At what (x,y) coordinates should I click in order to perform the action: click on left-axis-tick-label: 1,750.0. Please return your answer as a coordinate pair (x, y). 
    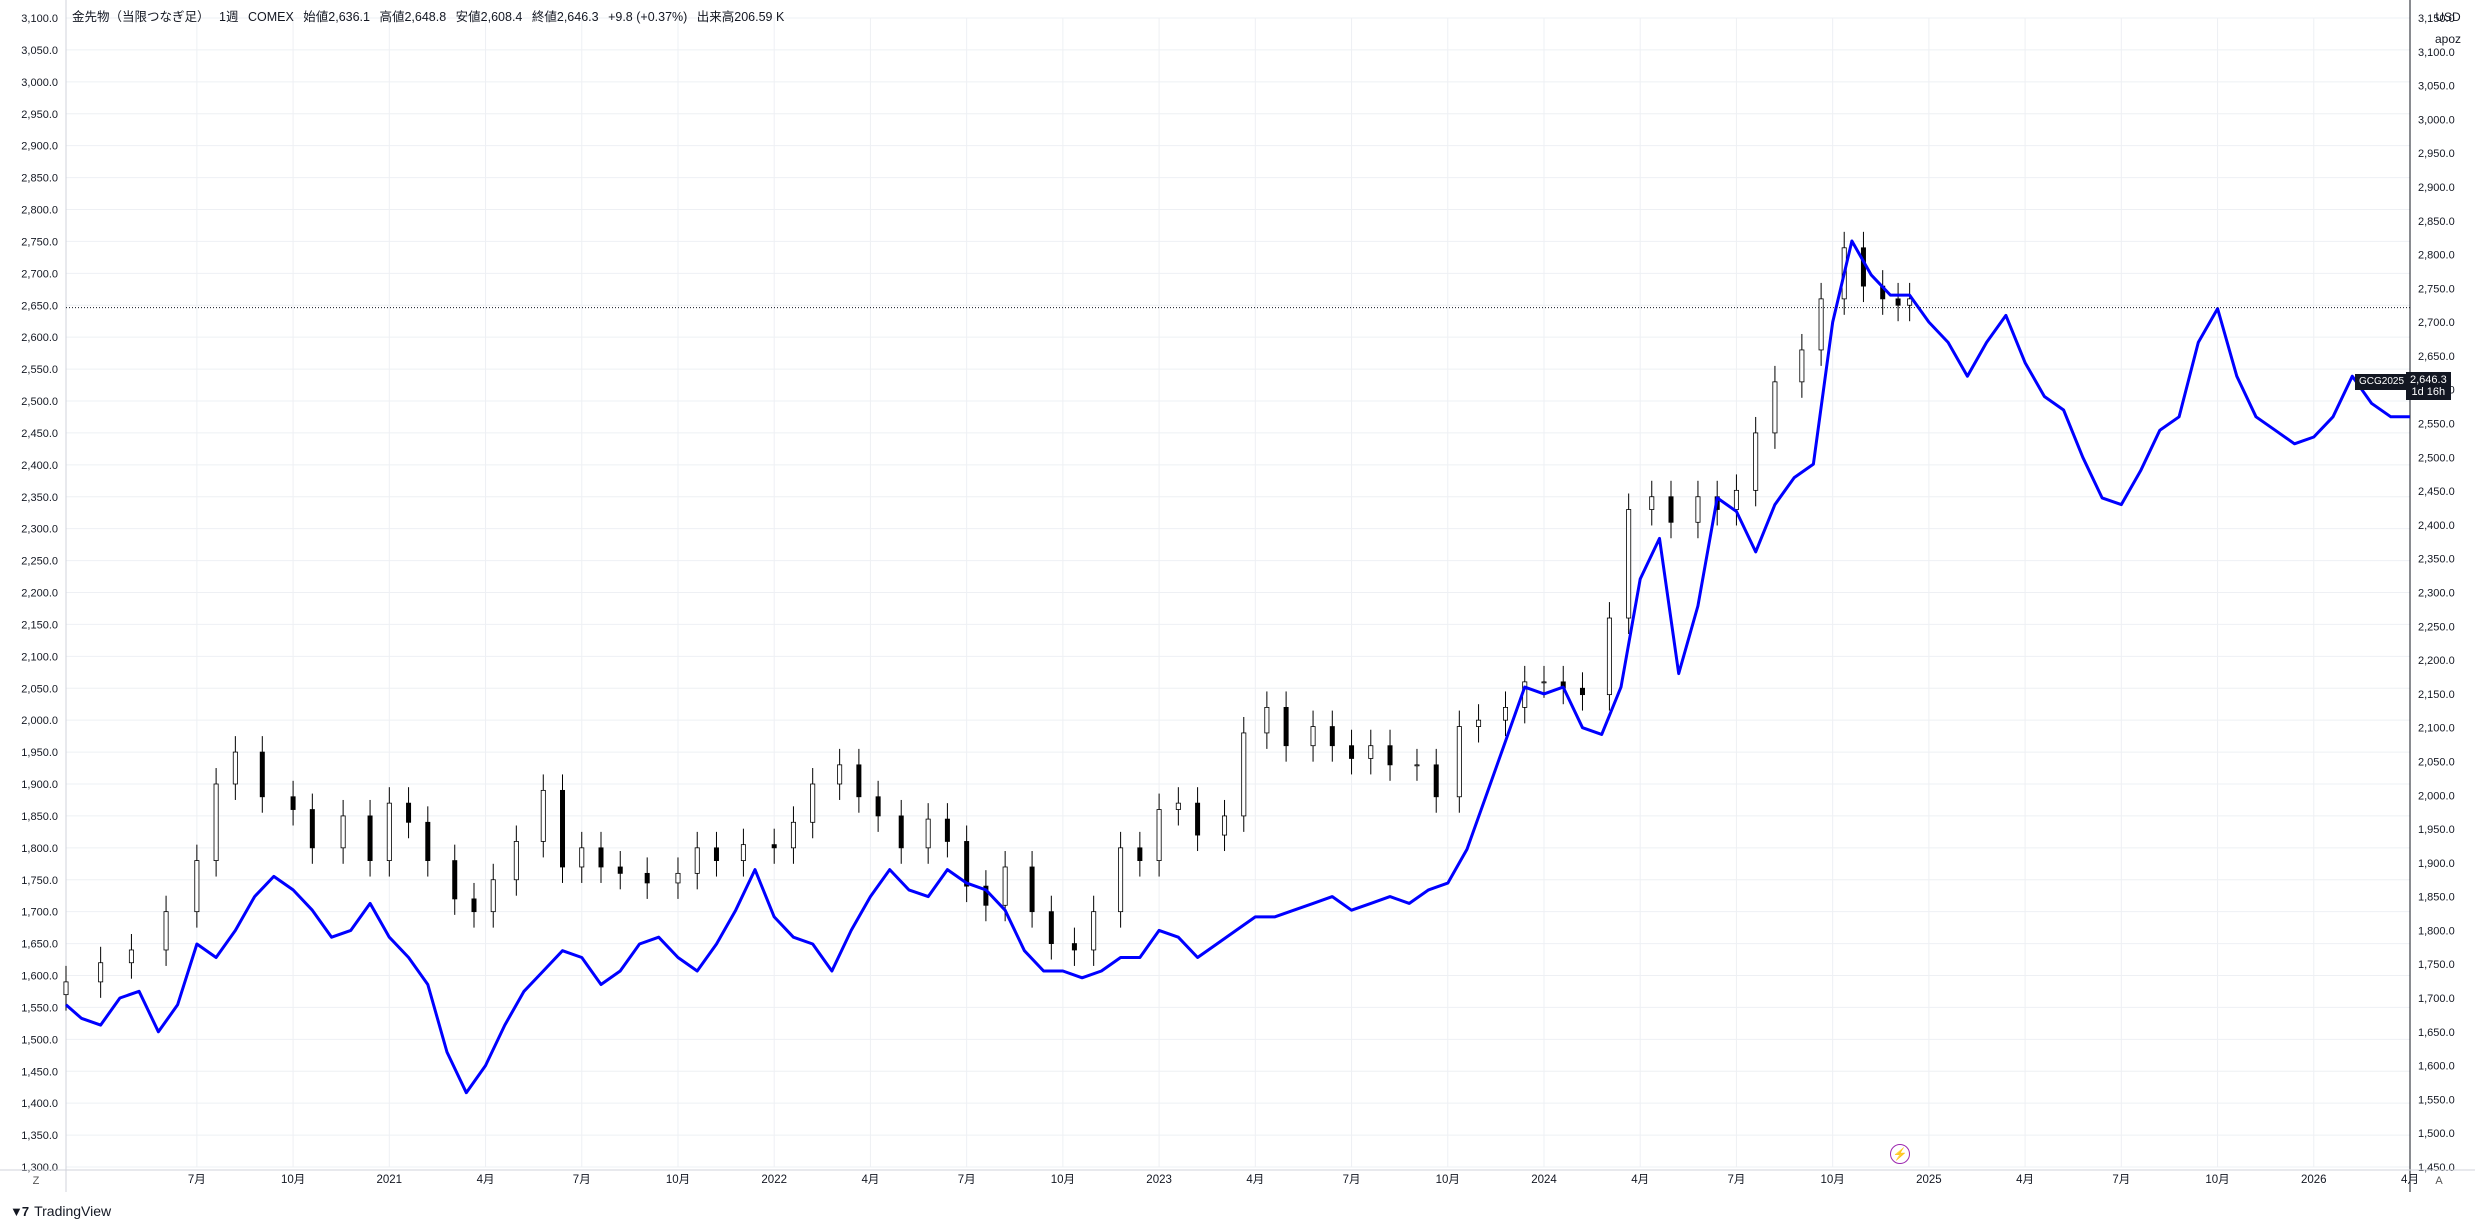
    Looking at the image, I should click on (39, 881).